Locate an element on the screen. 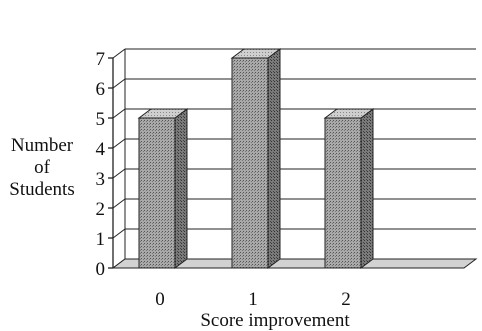 The width and height of the screenshot is (482, 331). y-axis-label: Number of Students is located at coordinates (41, 167).